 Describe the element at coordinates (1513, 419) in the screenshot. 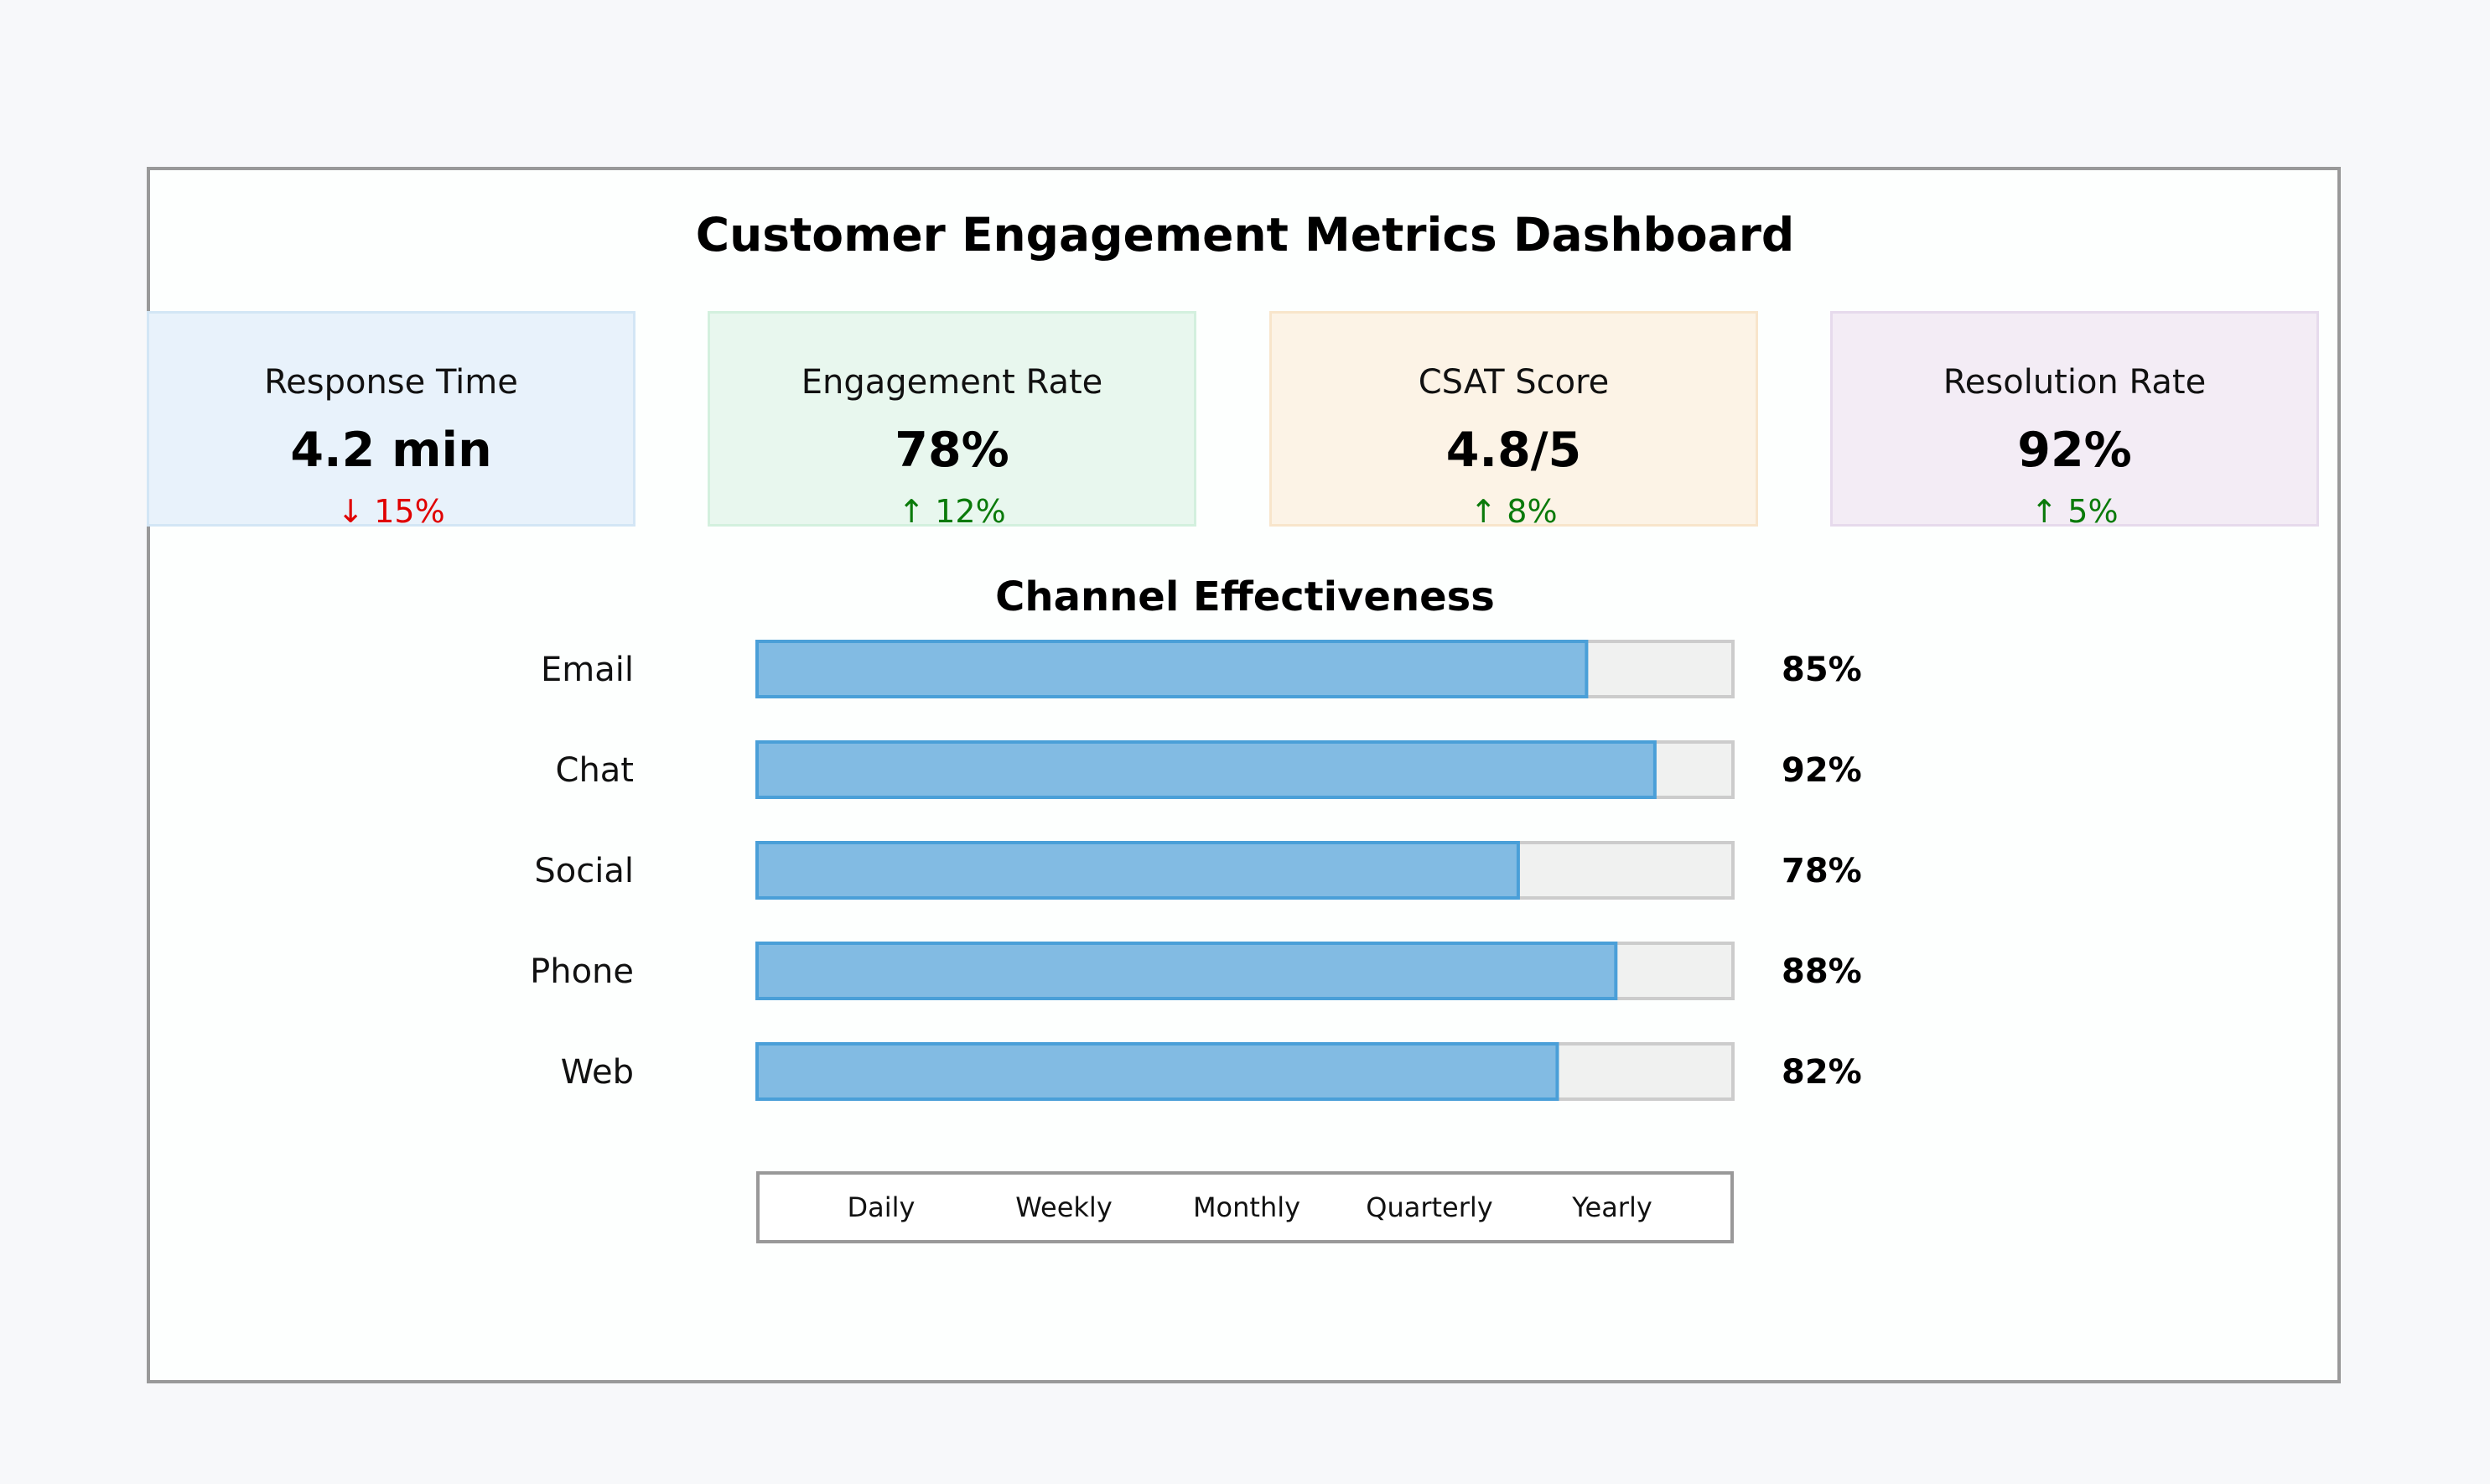

I see `kpi-card-csat-score: CSAT Score 4.8/5 ↑ 8%` at that location.